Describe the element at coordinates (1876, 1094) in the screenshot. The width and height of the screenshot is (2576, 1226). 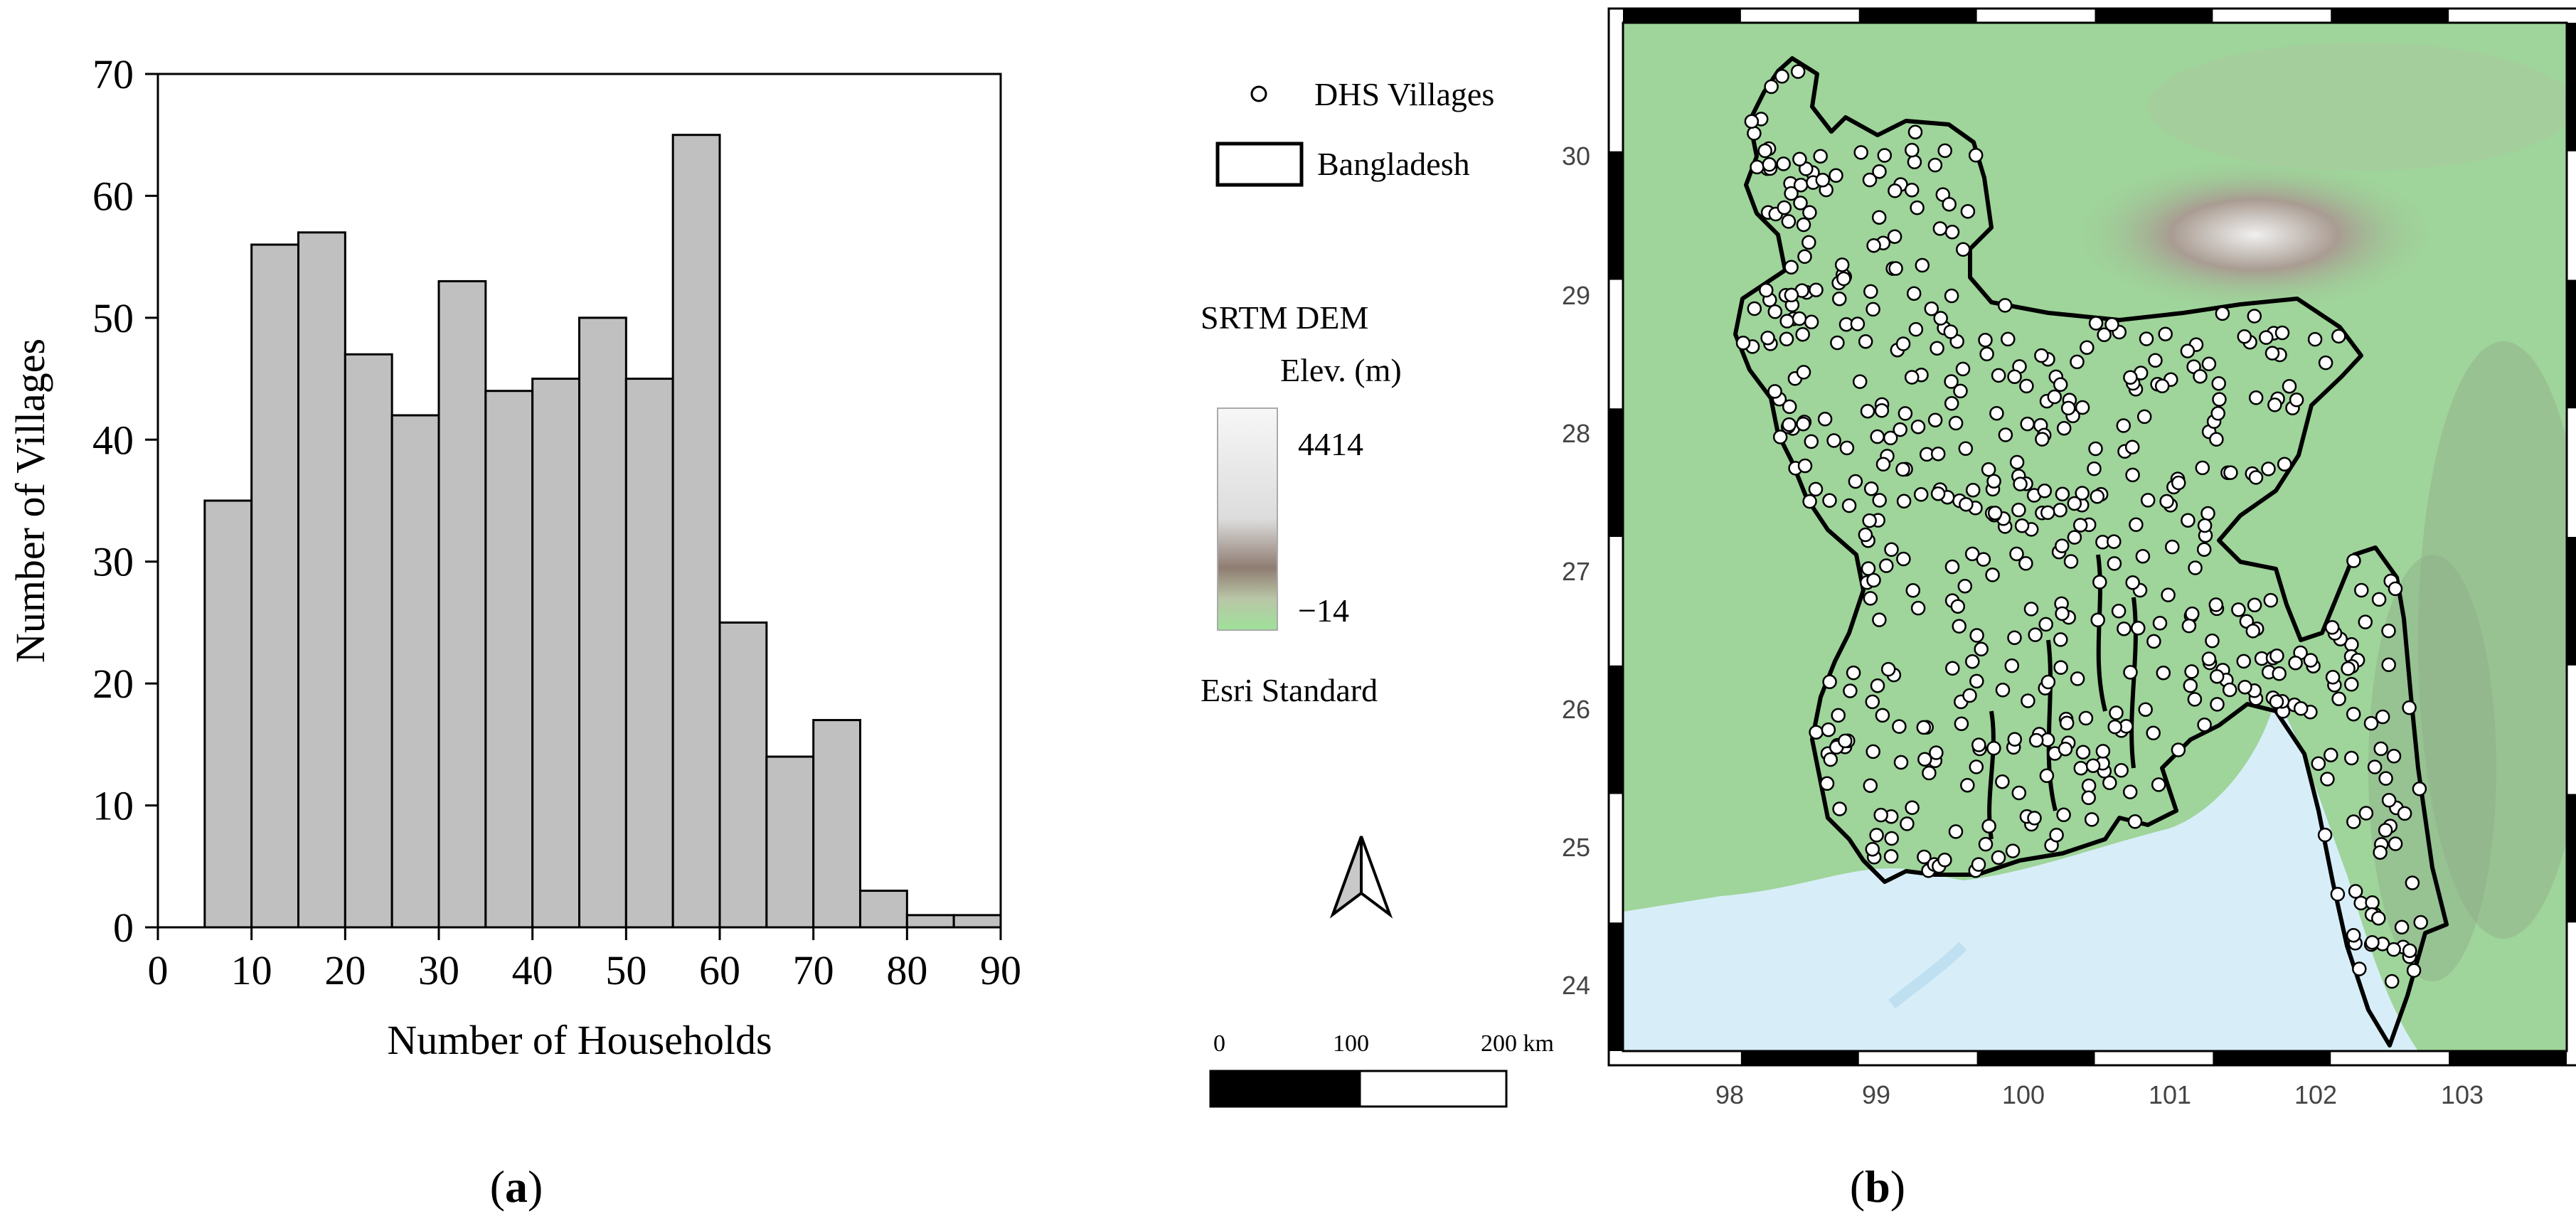
I see `map-x-tick-label: 99` at that location.